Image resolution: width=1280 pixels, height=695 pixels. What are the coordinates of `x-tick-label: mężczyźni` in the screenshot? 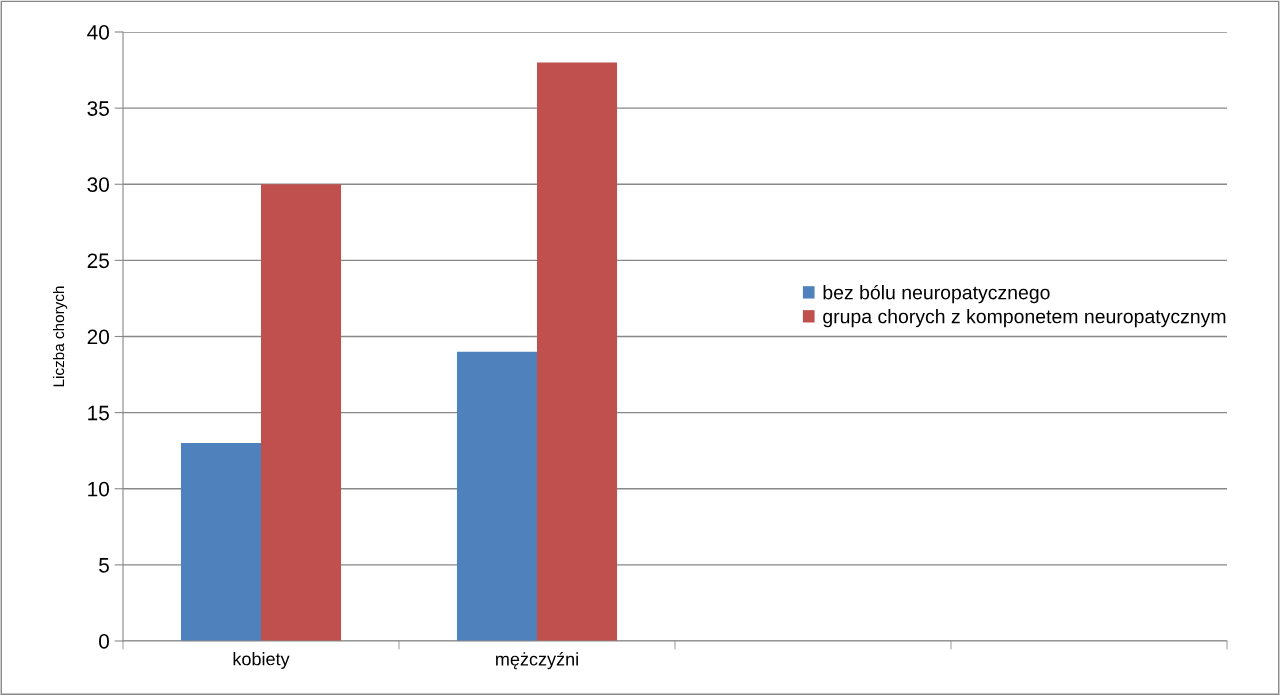 It's located at (537, 661).